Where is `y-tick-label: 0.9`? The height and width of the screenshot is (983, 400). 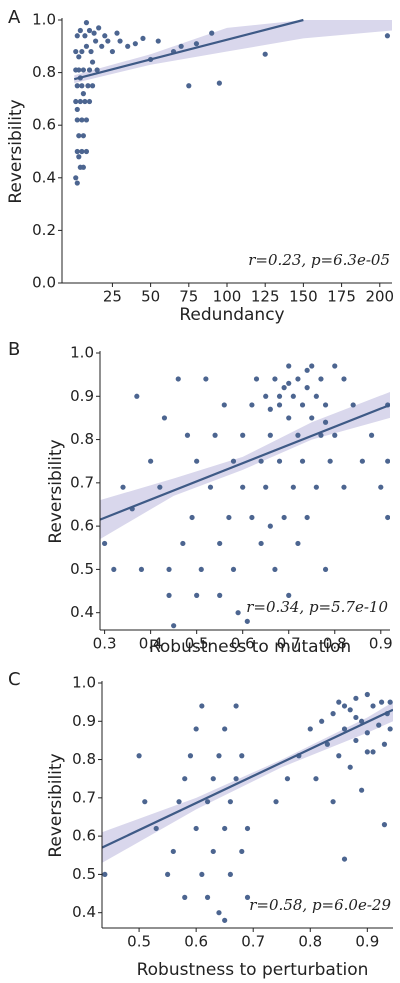
y-tick-label: 0.9 is located at coordinates (84, 721).